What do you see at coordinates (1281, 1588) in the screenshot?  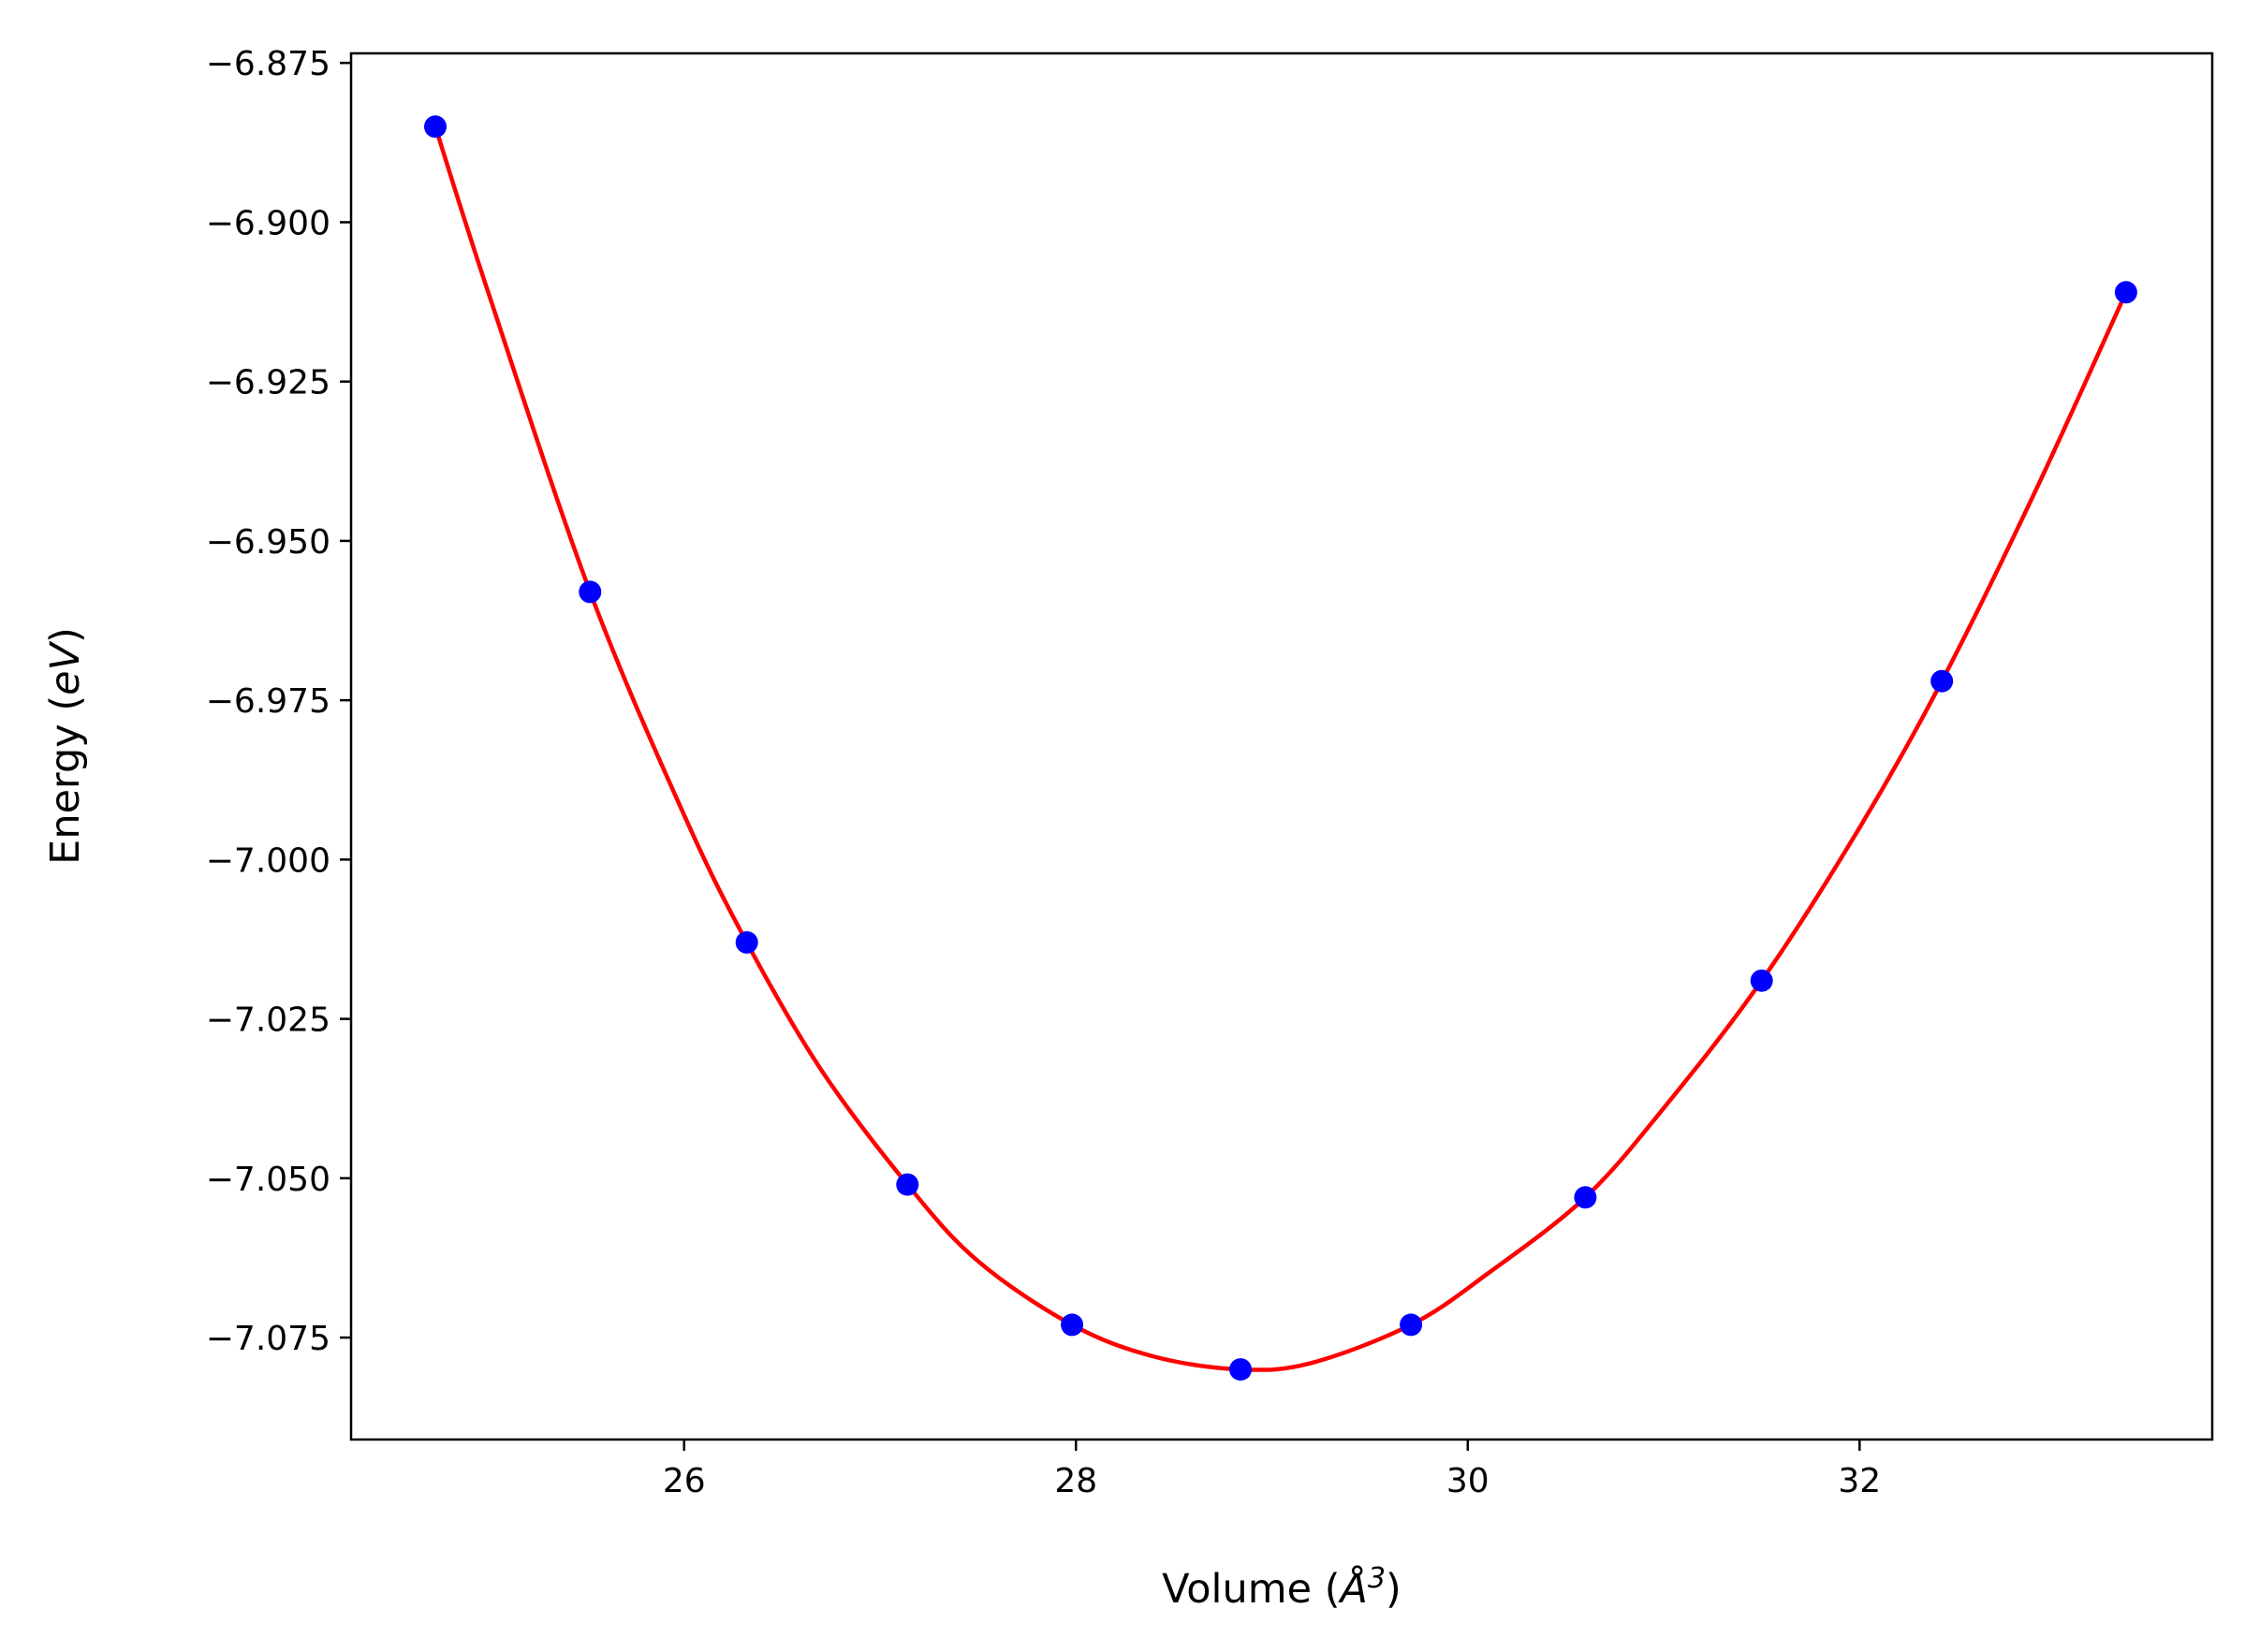 I see `x-axis-title: Volume (Å3)` at bounding box center [1281, 1588].